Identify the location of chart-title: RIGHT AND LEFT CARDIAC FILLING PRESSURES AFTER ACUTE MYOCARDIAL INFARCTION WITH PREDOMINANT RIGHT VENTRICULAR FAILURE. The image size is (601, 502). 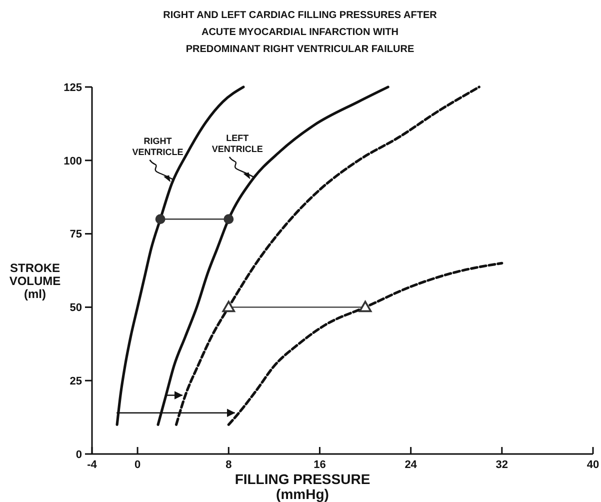
(300, 32).